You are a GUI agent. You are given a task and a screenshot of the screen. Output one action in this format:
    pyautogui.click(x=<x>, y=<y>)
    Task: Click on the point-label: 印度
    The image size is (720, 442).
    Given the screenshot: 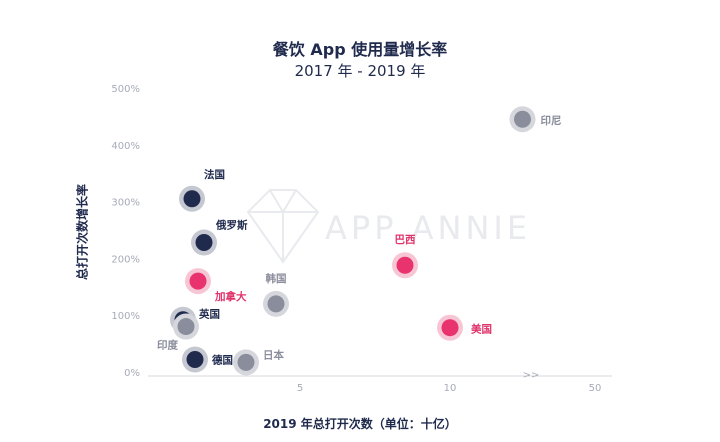 What is the action you would take?
    pyautogui.click(x=167, y=345)
    